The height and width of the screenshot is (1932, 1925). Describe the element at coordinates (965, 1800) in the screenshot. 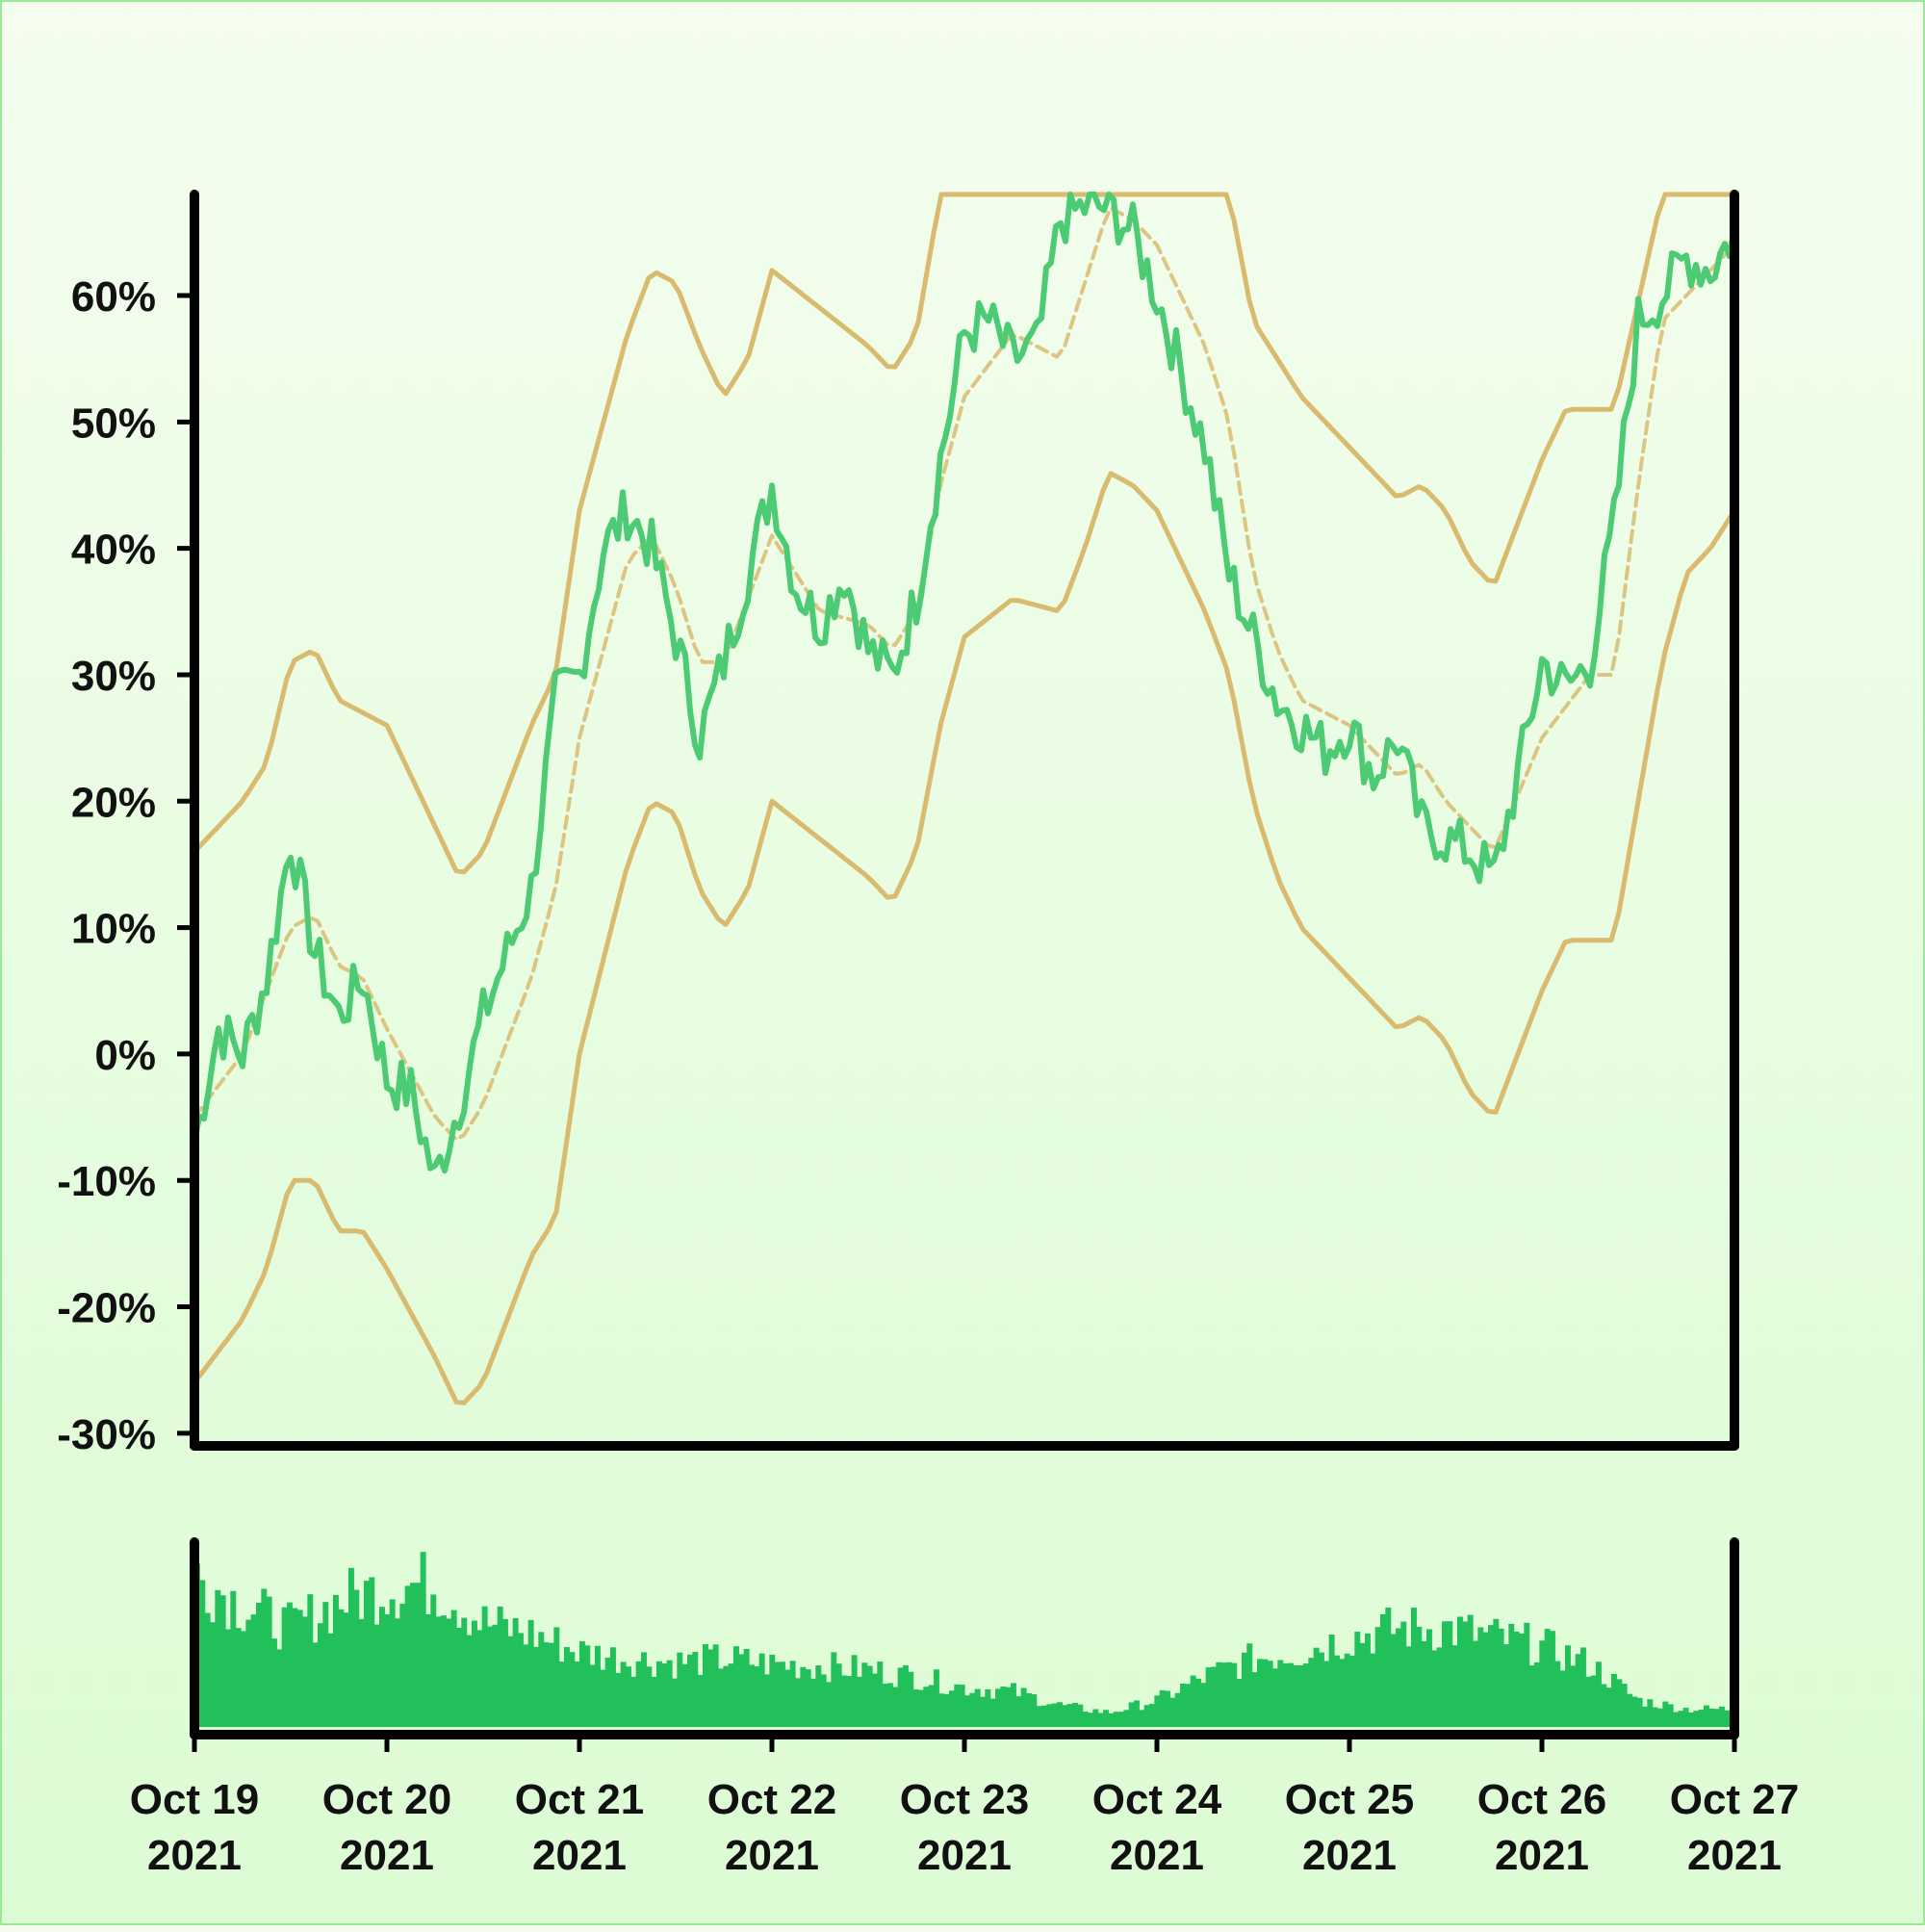

I see `x-tick-label-month: Oct 23` at that location.